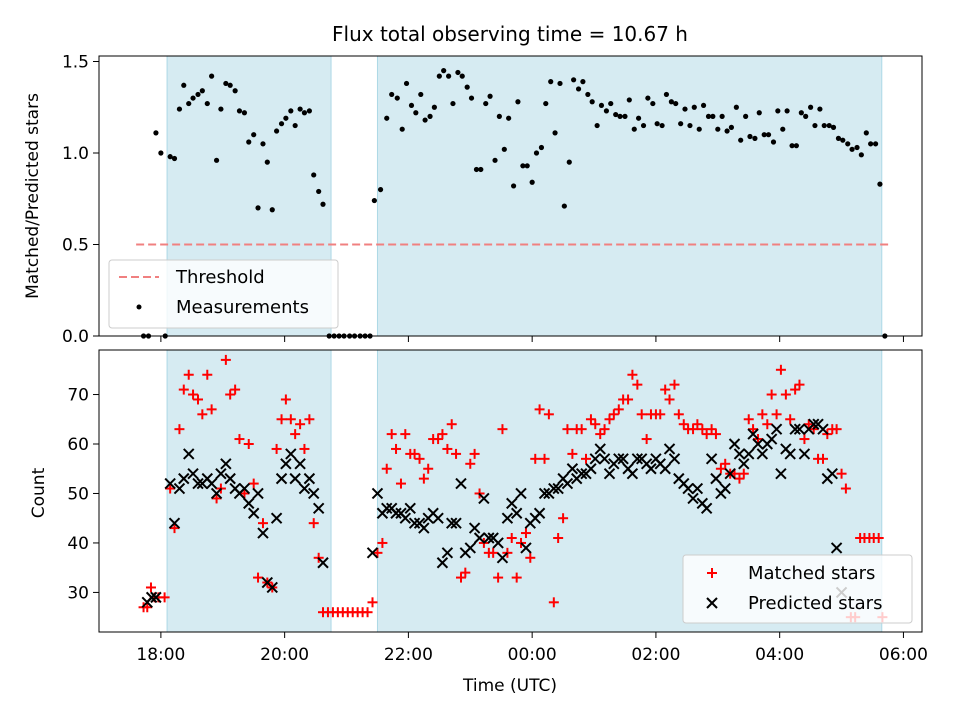 The height and width of the screenshot is (724, 960). Describe the element at coordinates (712, 573) in the screenshot. I see `legend-matched-swatch` at that location.